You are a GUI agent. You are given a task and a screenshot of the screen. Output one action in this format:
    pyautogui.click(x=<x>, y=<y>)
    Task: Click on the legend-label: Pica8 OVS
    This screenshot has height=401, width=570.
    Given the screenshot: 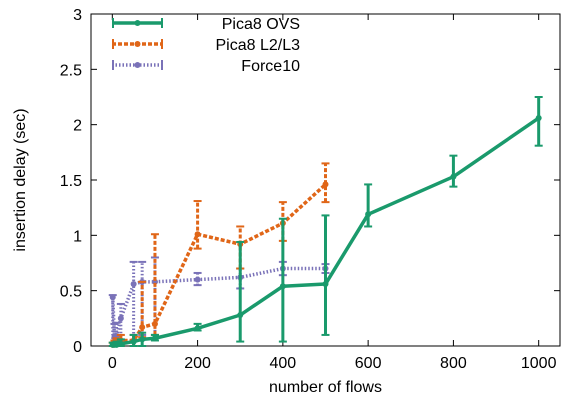 What is the action you would take?
    pyautogui.click(x=261, y=24)
    